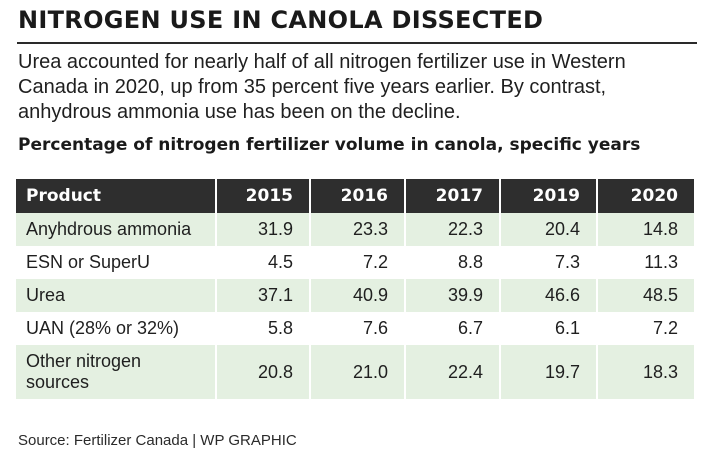 The width and height of the screenshot is (707, 466). I want to click on value-cell: 22.3, so click(453, 229).